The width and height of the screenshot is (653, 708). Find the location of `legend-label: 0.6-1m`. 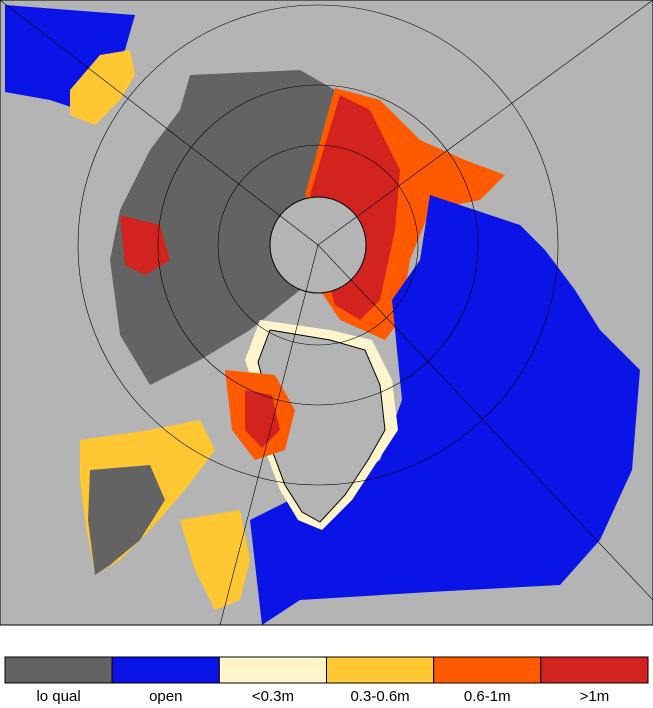

legend-label: 0.6-1m is located at coordinates (487, 696).